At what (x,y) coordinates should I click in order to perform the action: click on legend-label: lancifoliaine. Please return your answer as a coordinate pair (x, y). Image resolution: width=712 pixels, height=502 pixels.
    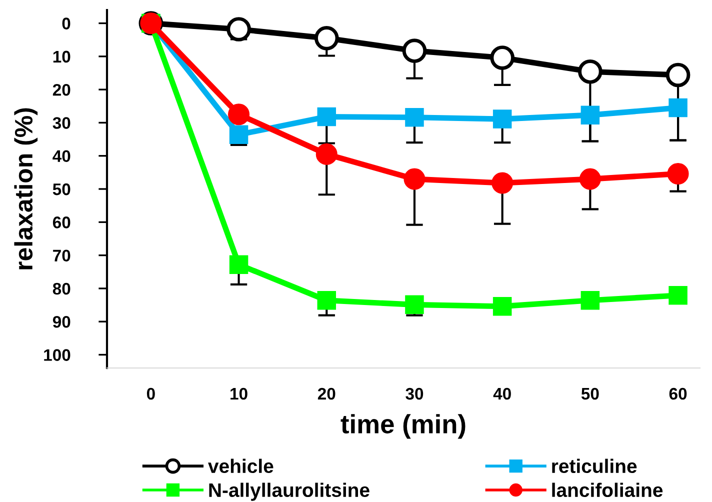
    Looking at the image, I should click on (607, 490).